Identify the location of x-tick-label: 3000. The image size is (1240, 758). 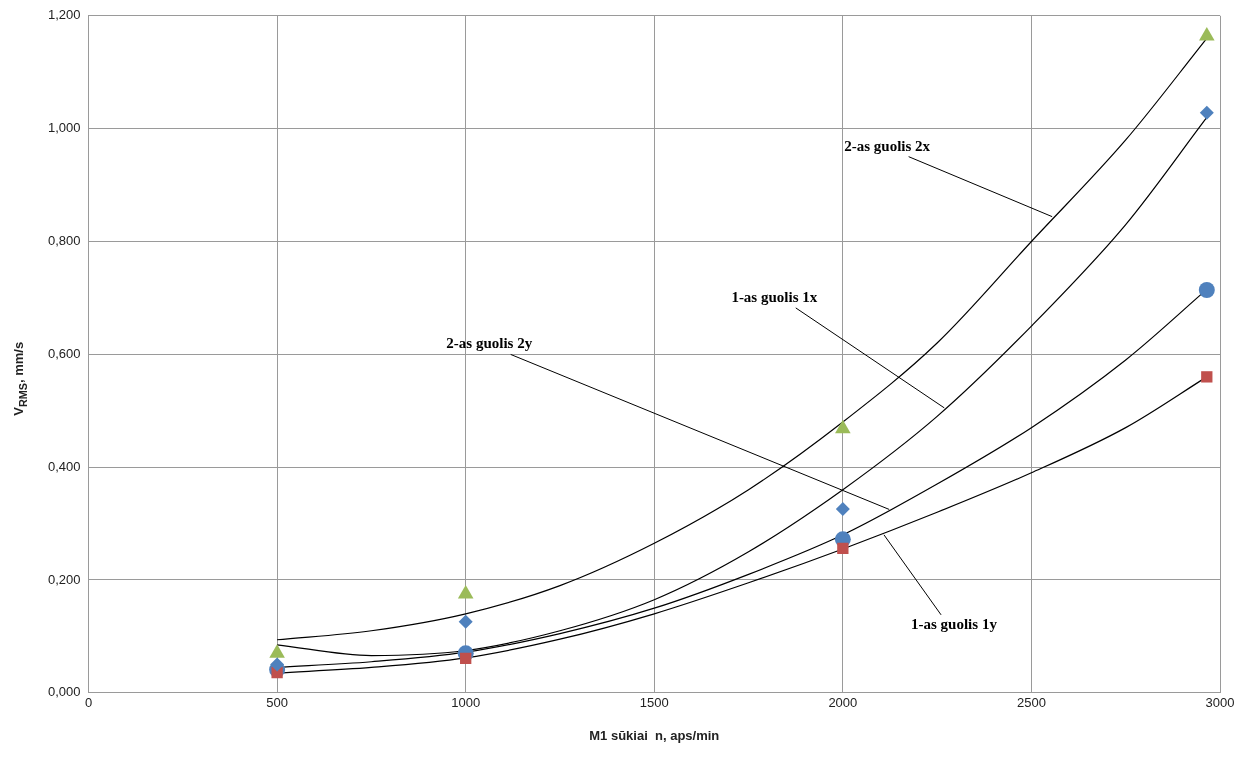
(1220, 703).